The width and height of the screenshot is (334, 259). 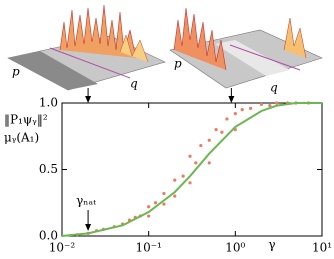 I want to click on y-tick-label: 1.0, so click(x=48, y=103).